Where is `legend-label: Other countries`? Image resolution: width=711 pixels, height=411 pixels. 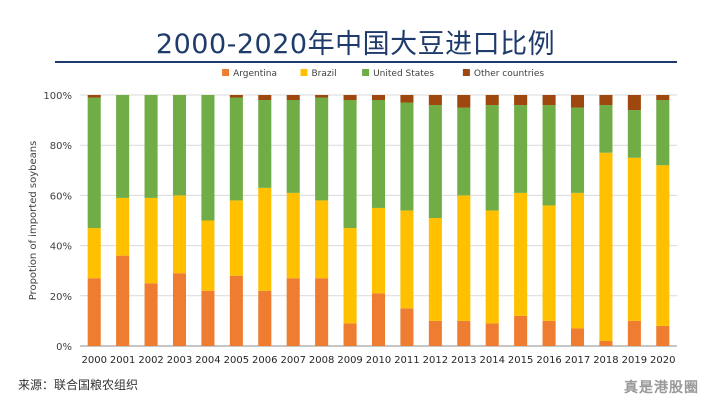
legend-label: Other countries is located at coordinates (509, 74).